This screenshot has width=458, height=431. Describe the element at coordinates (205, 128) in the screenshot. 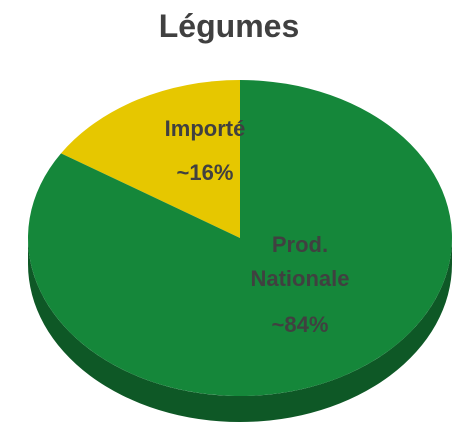

I see `slice-label: Importé` at that location.